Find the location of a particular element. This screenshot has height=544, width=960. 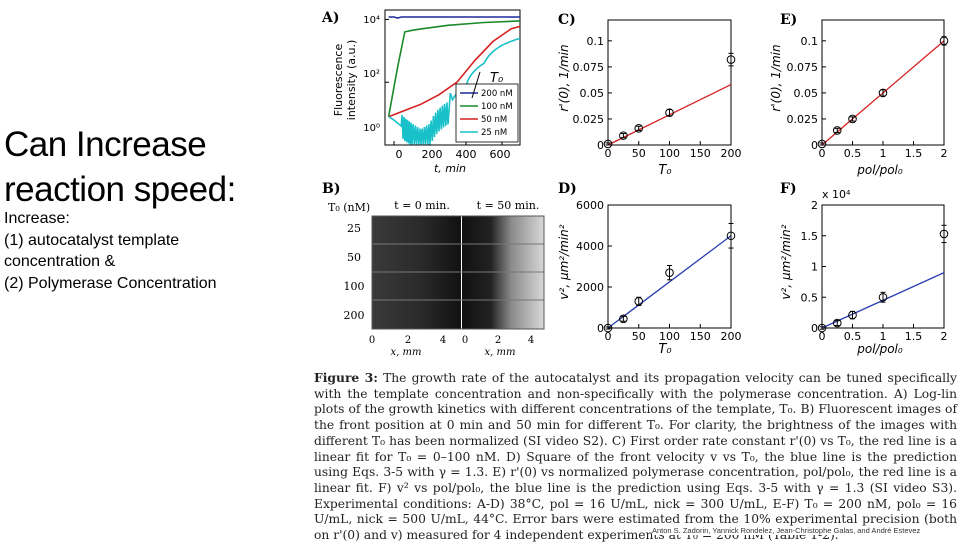

panel-f-ytick: 2 is located at coordinates (814, 205).